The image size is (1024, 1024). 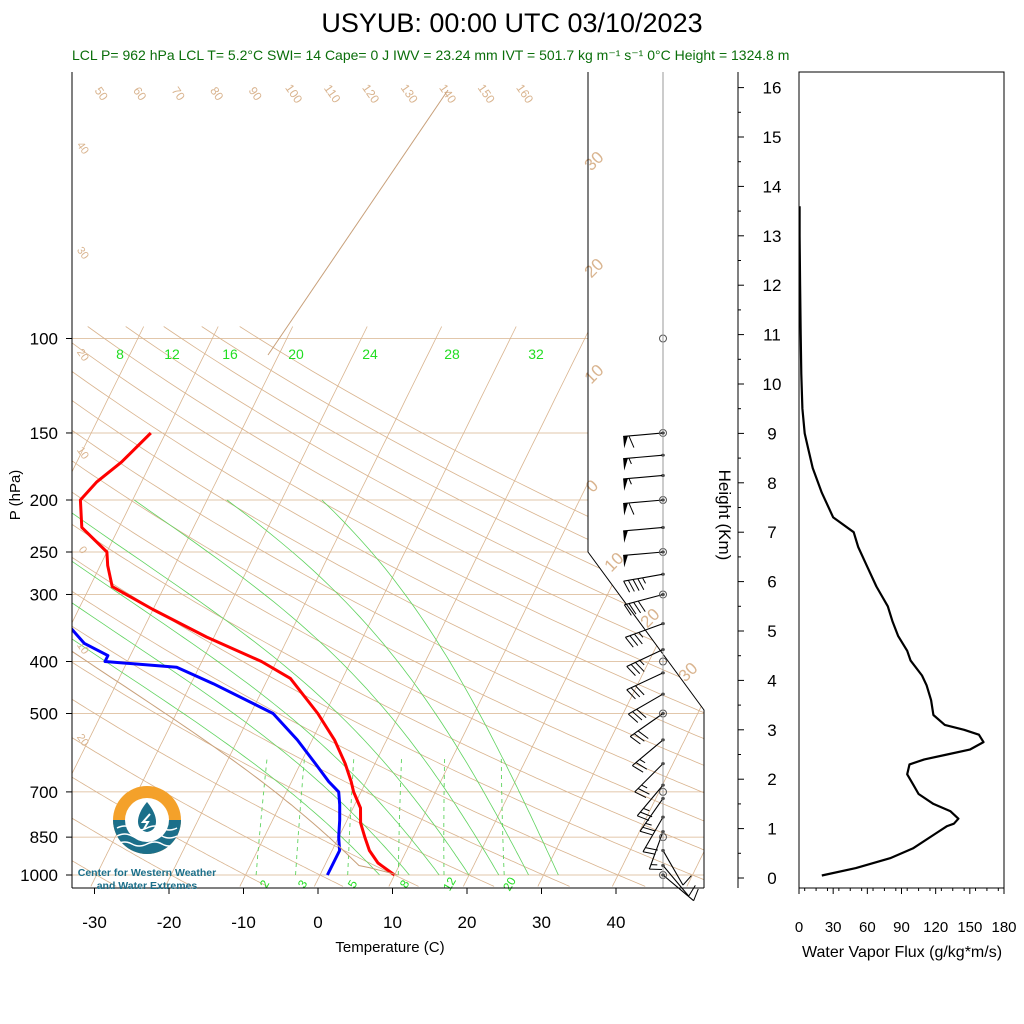 I want to click on temperature-tick-label: -30, so click(x=94, y=922).